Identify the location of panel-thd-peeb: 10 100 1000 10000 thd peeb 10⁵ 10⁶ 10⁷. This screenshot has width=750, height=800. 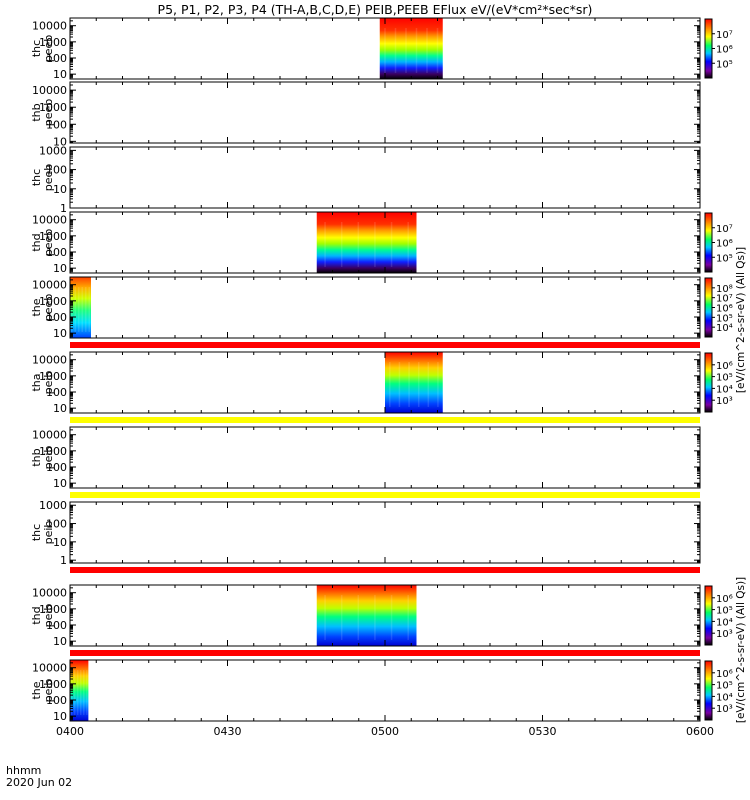
(381, 243).